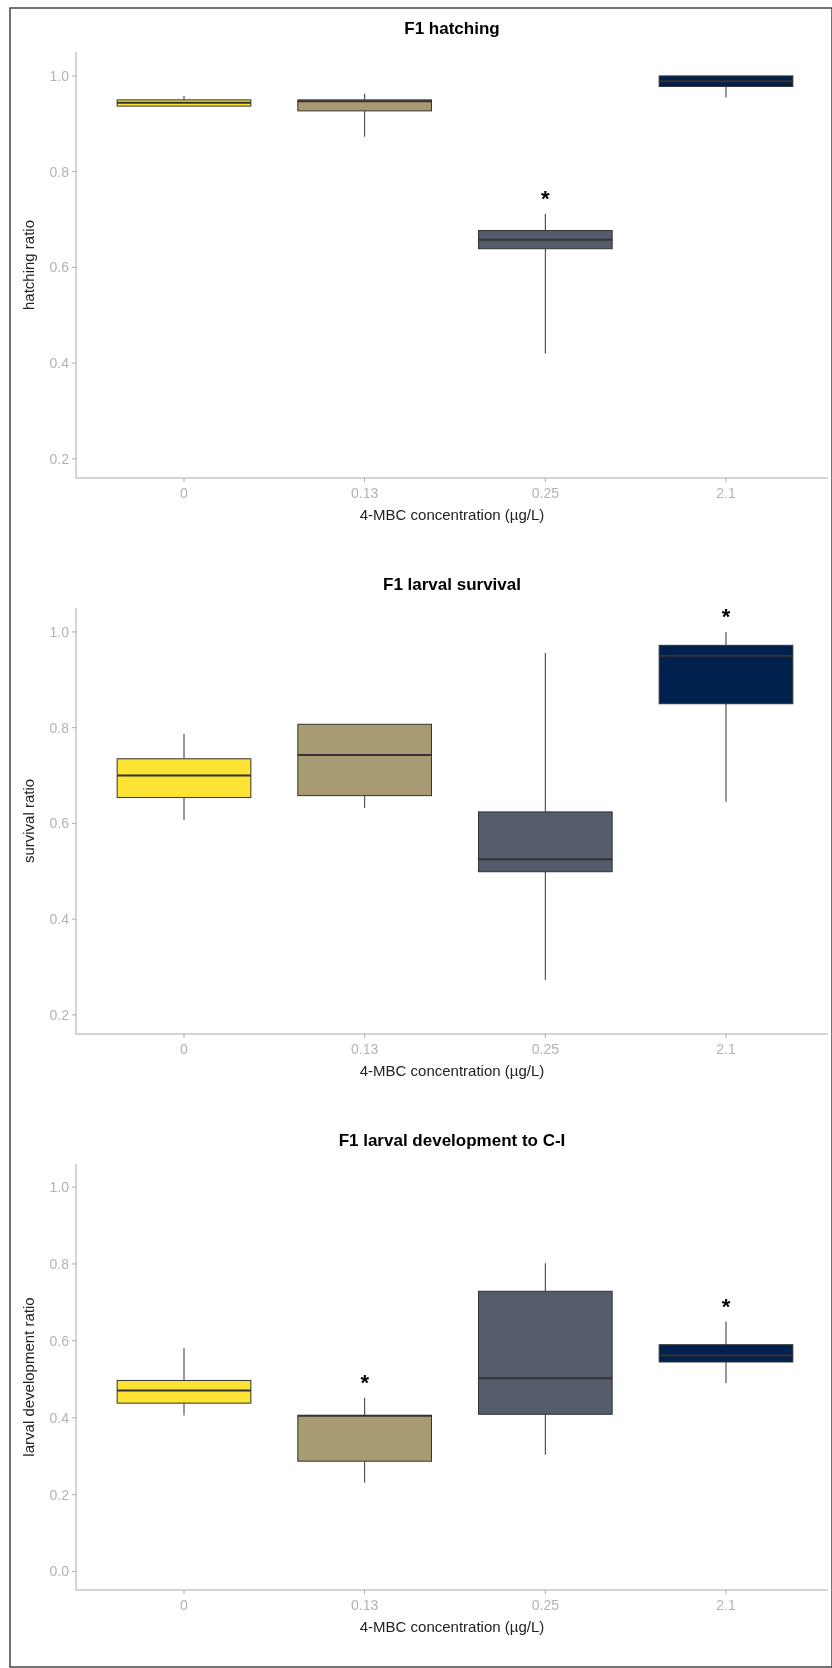  What do you see at coordinates (452, 28) in the screenshot?
I see `chart-title: F1 hatching` at bounding box center [452, 28].